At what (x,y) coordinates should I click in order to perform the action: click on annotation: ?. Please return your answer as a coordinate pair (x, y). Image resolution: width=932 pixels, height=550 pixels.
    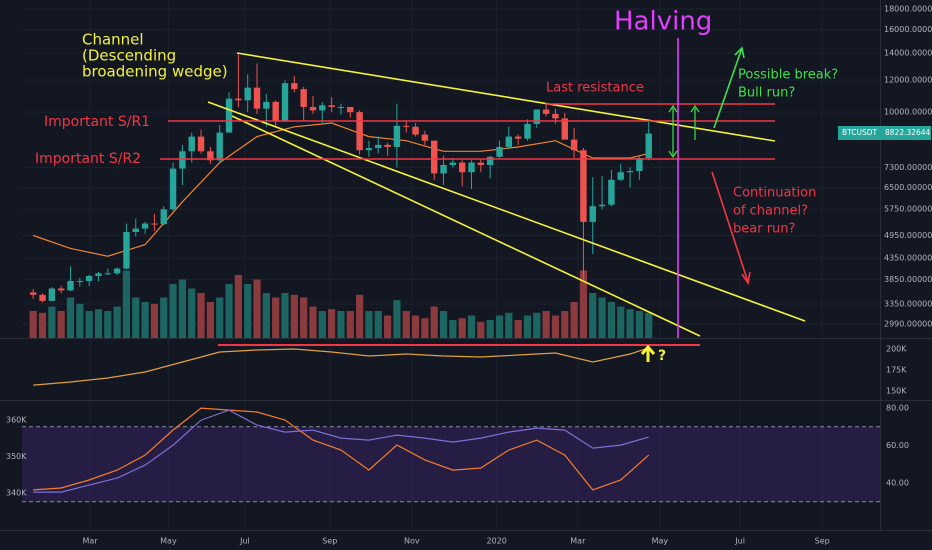
    Looking at the image, I should click on (662, 356).